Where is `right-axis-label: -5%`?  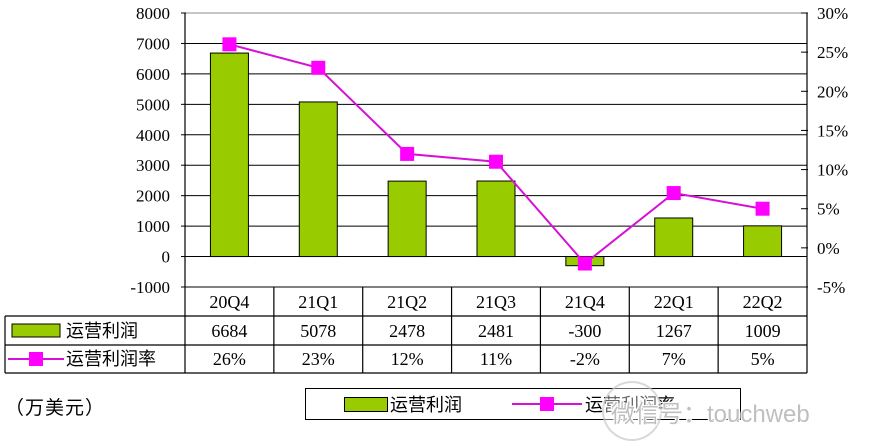
right-axis-label: -5% is located at coordinates (831, 287).